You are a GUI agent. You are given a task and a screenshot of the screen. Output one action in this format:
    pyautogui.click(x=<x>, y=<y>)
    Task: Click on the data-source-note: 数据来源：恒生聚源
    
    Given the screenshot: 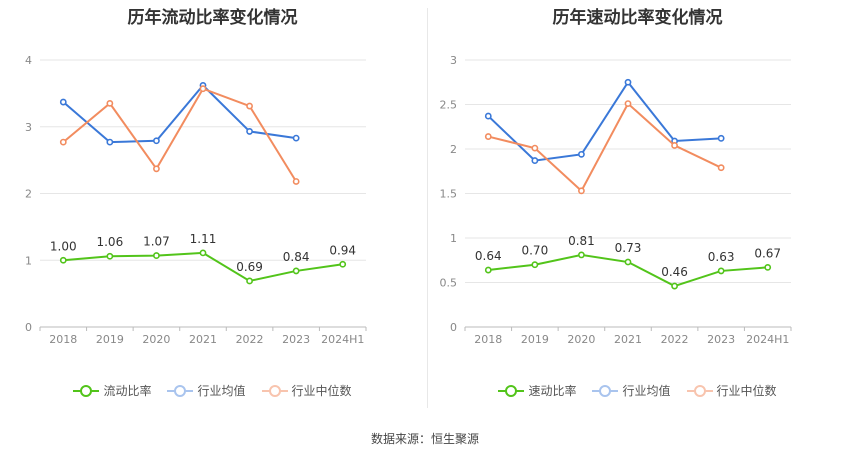 What is the action you would take?
    pyautogui.click(x=424, y=439)
    